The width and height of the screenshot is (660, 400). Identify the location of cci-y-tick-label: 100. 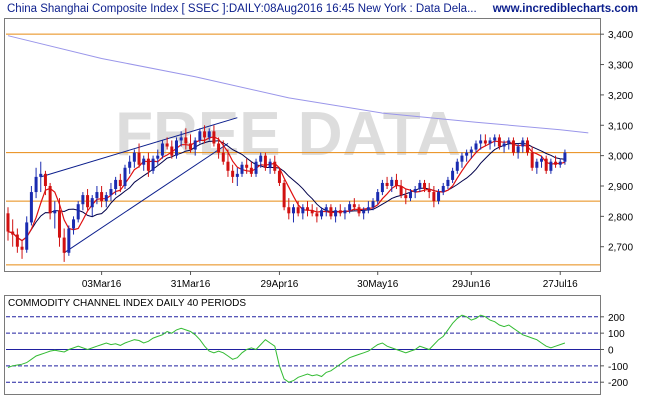
(616, 334).